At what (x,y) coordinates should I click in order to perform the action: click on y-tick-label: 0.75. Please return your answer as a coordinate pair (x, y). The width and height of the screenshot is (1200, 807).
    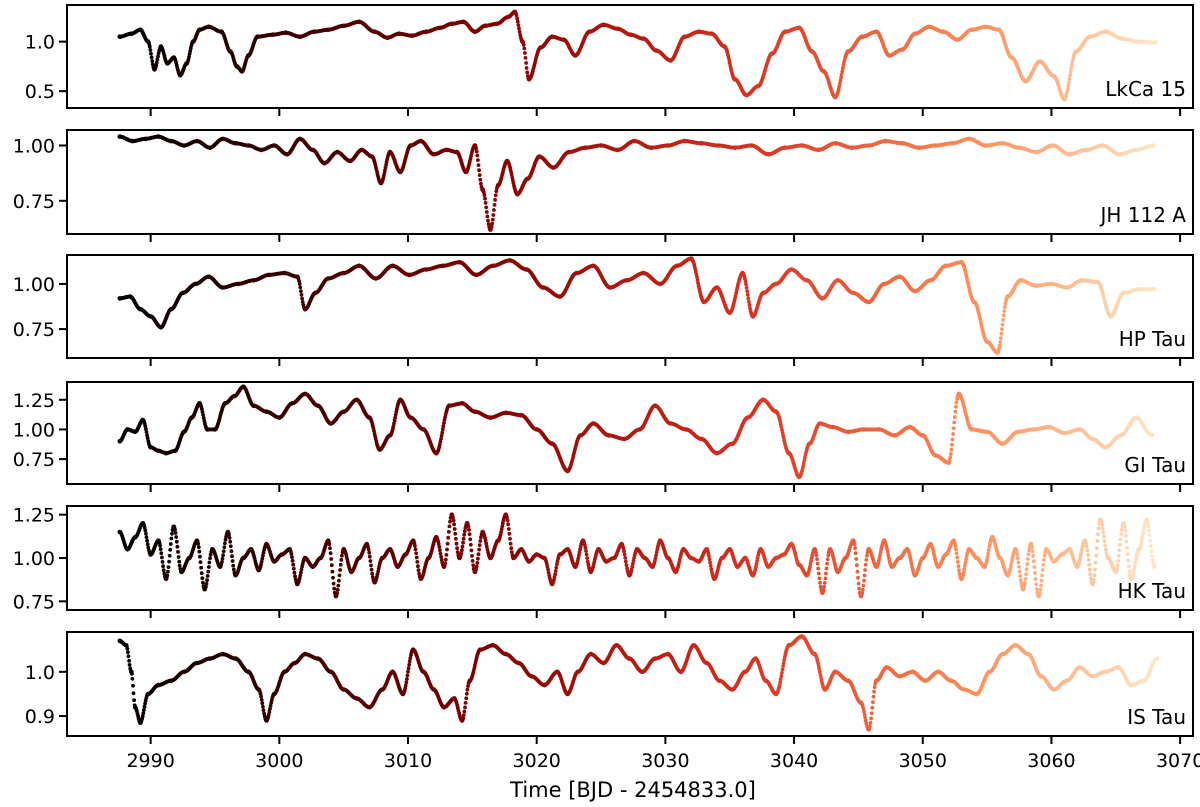
    Looking at the image, I should click on (34, 202).